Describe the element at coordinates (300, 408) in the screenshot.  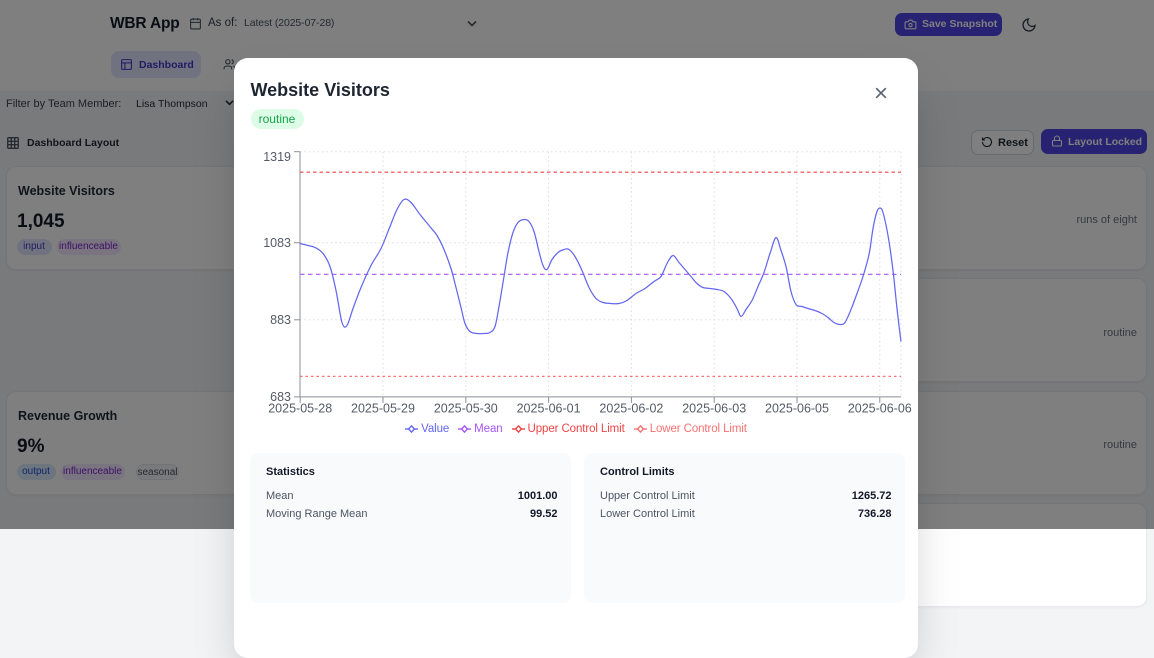
I see `svg-text: 2025-05-28` at that location.